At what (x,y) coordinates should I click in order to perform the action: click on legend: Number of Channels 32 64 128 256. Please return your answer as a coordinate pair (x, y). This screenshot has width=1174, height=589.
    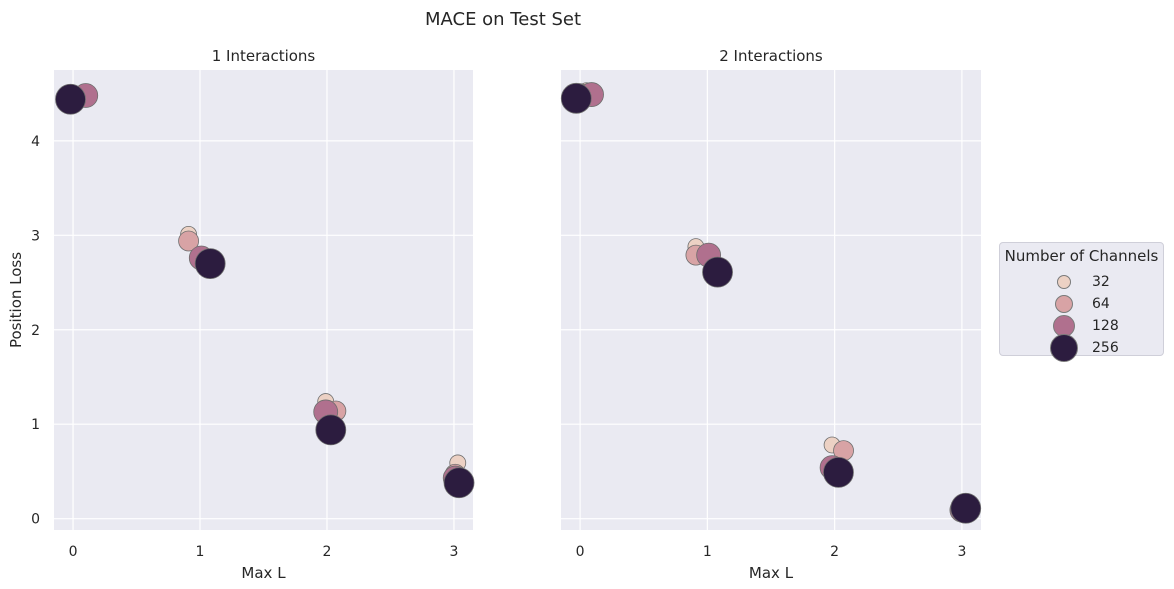
    Looking at the image, I should click on (1081, 302).